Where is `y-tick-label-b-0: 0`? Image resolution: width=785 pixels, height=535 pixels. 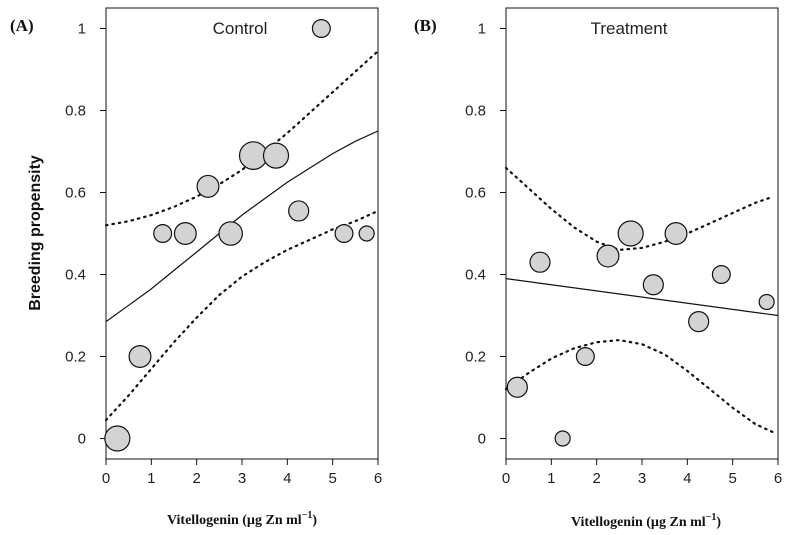
y-tick-label-b-0: 0 is located at coordinates (482, 439).